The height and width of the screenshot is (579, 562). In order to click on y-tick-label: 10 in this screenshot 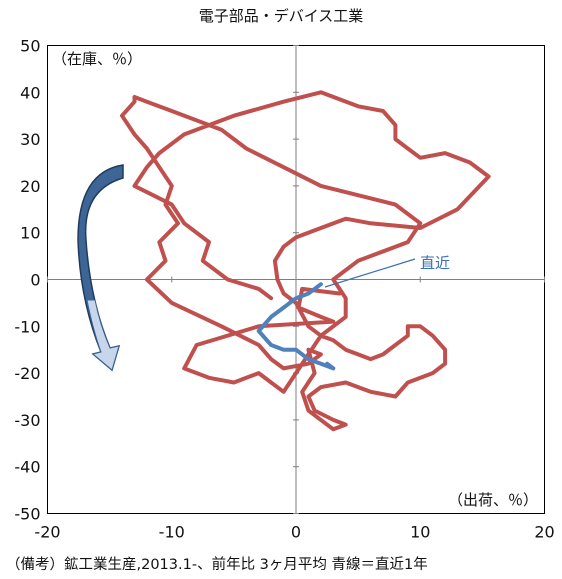, I will do `click(30, 233)`.